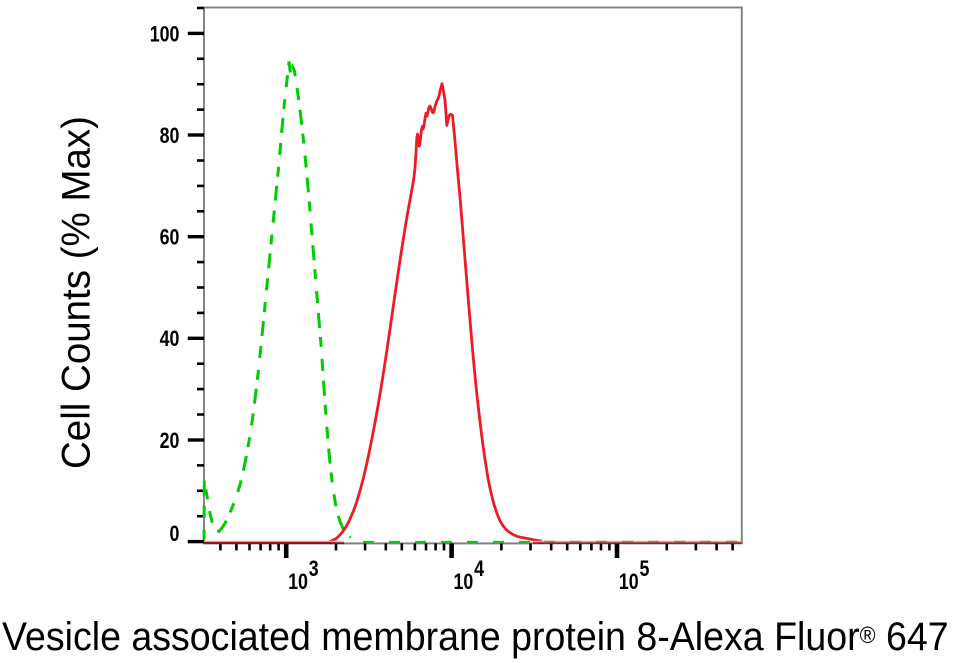 This screenshot has height=663, width=955. I want to click on svg-text: 20, so click(170, 440).